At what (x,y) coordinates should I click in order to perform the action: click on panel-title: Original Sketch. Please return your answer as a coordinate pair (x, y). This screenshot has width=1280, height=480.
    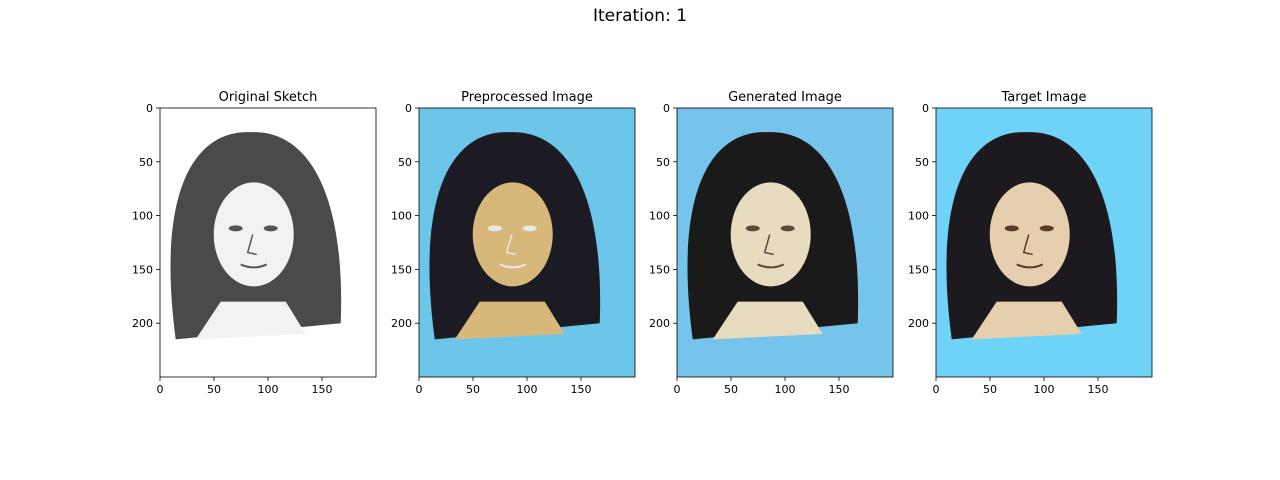
    Looking at the image, I should click on (268, 97).